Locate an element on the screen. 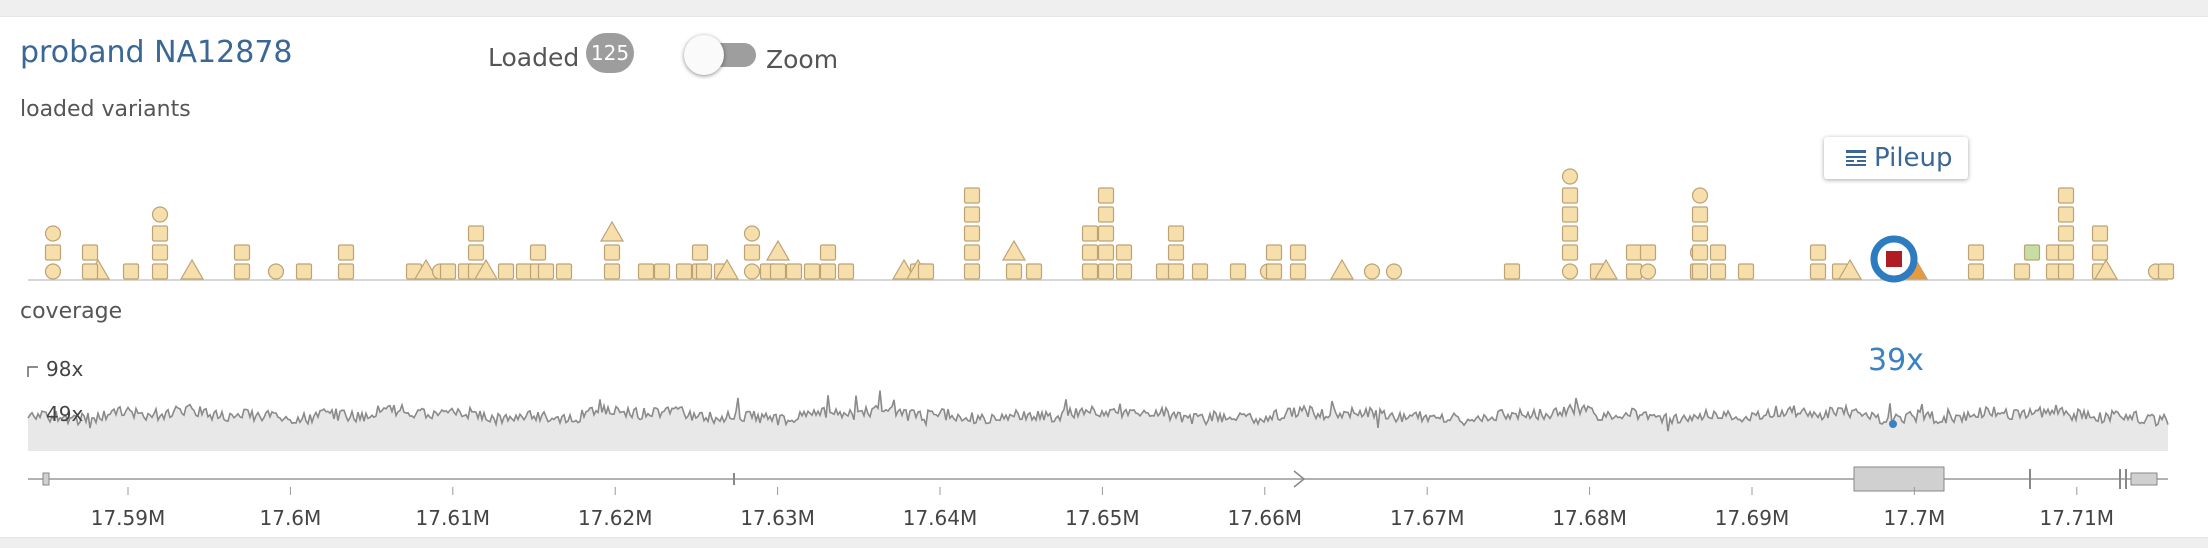  sample-title: proband NA12878 is located at coordinates (156, 52).